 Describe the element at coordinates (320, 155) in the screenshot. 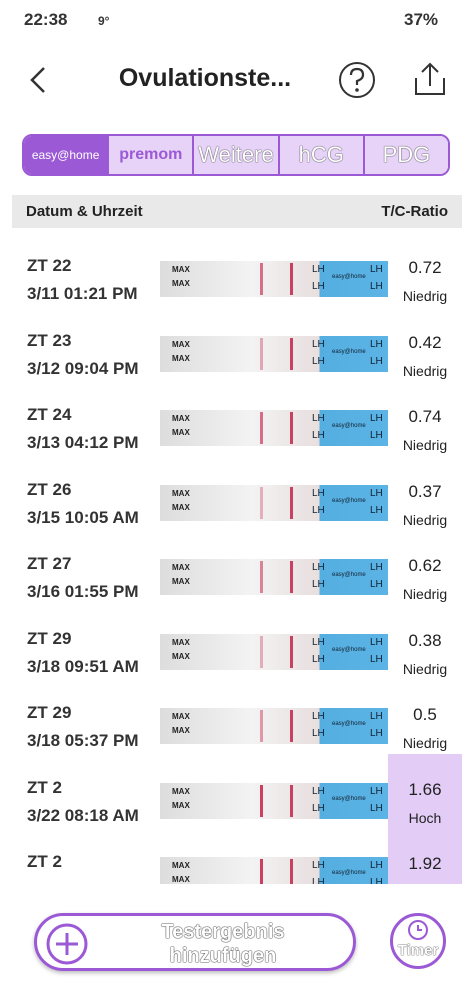

I see `tab: hCG` at that location.